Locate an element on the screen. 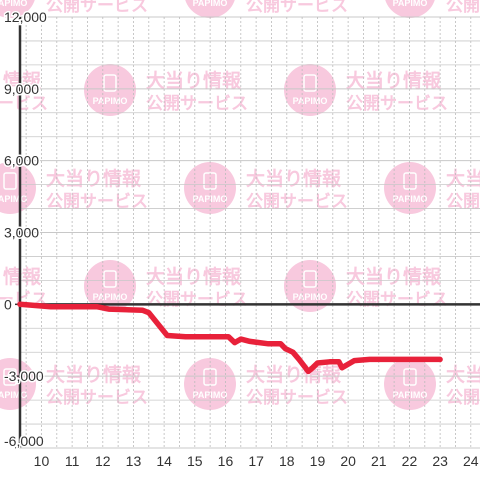 This screenshot has width=480, height=480. y-tick-label: -3,000 is located at coordinates (24, 376).